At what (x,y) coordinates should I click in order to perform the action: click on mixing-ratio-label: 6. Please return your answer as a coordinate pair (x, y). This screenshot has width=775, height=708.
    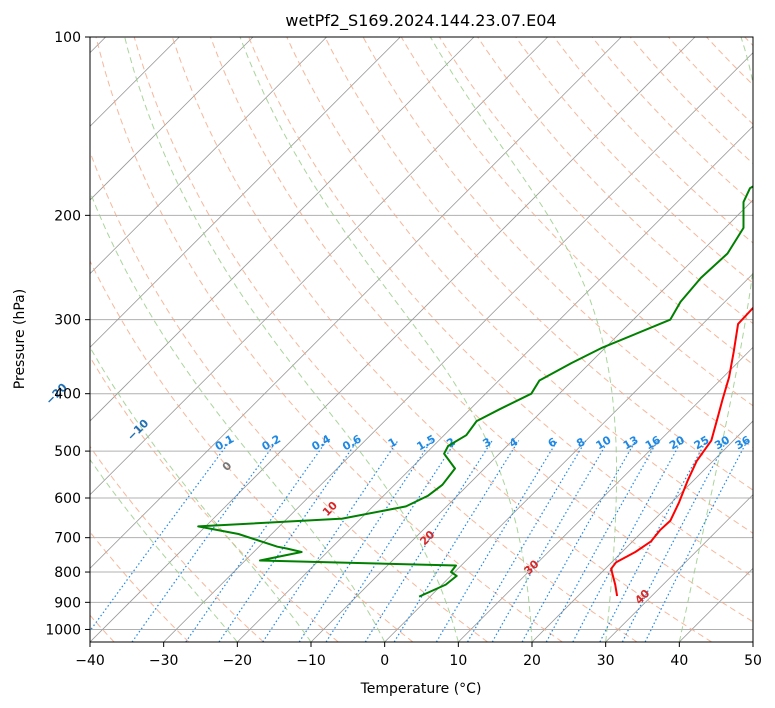
    Looking at the image, I should click on (552, 442).